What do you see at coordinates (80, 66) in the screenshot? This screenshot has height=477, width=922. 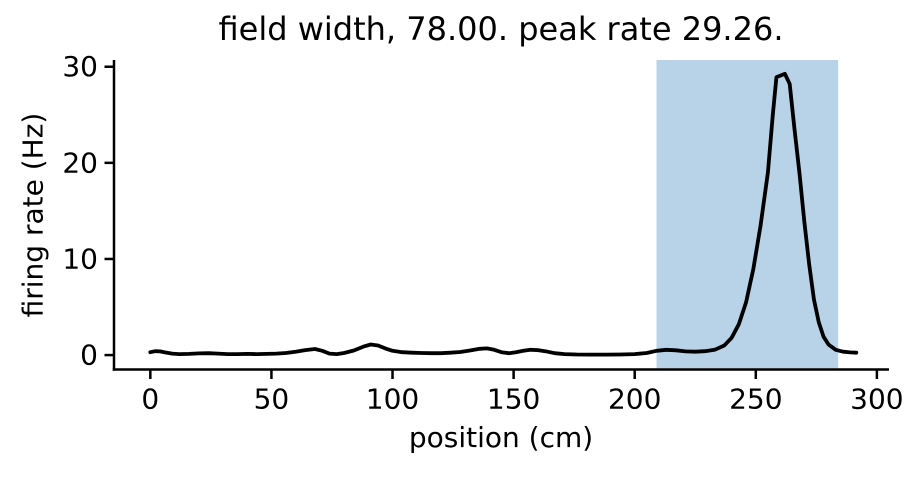 I see `y-tick-label: 30` at bounding box center [80, 66].